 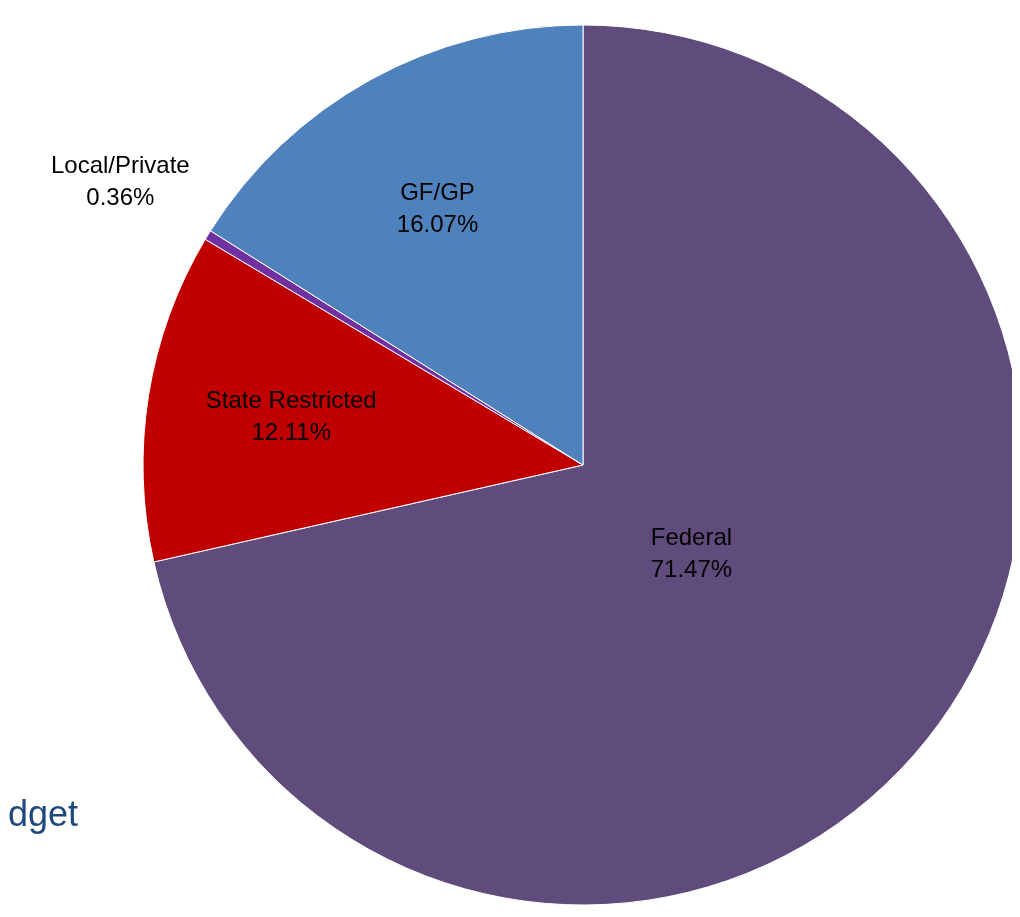 I want to click on data-label: 0.36%, so click(x=120, y=197).